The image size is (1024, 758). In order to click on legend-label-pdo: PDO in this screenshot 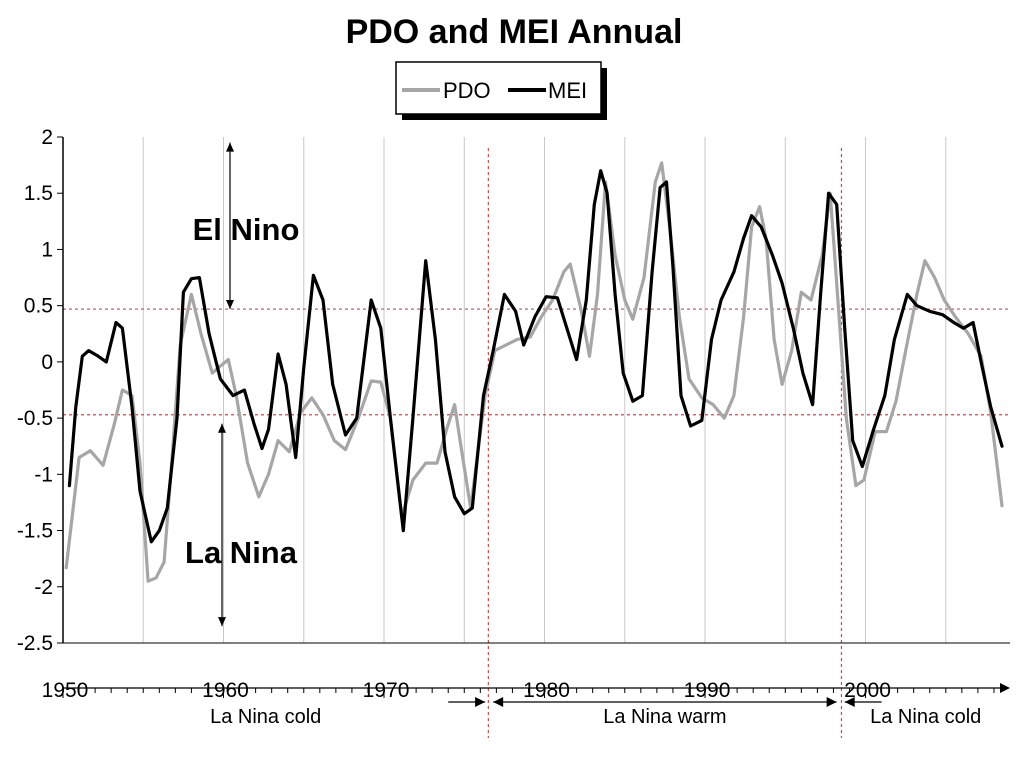, I will do `click(467, 90)`.